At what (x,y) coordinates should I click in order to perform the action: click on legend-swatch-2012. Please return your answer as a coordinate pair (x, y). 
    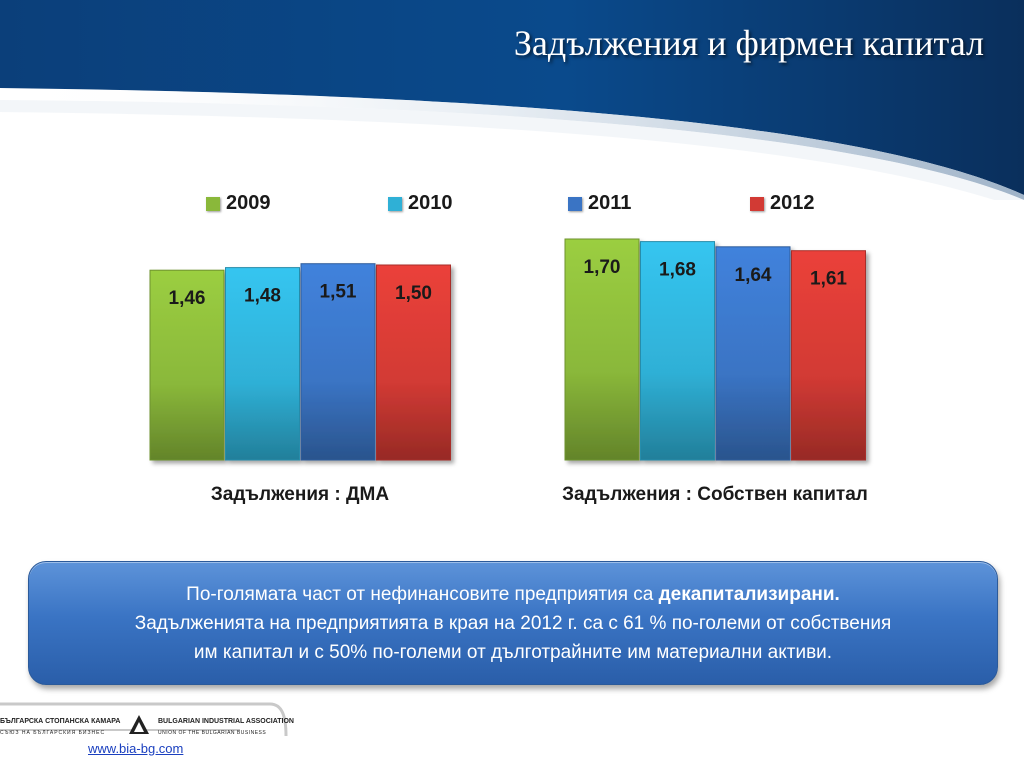
    Looking at the image, I should click on (757, 203).